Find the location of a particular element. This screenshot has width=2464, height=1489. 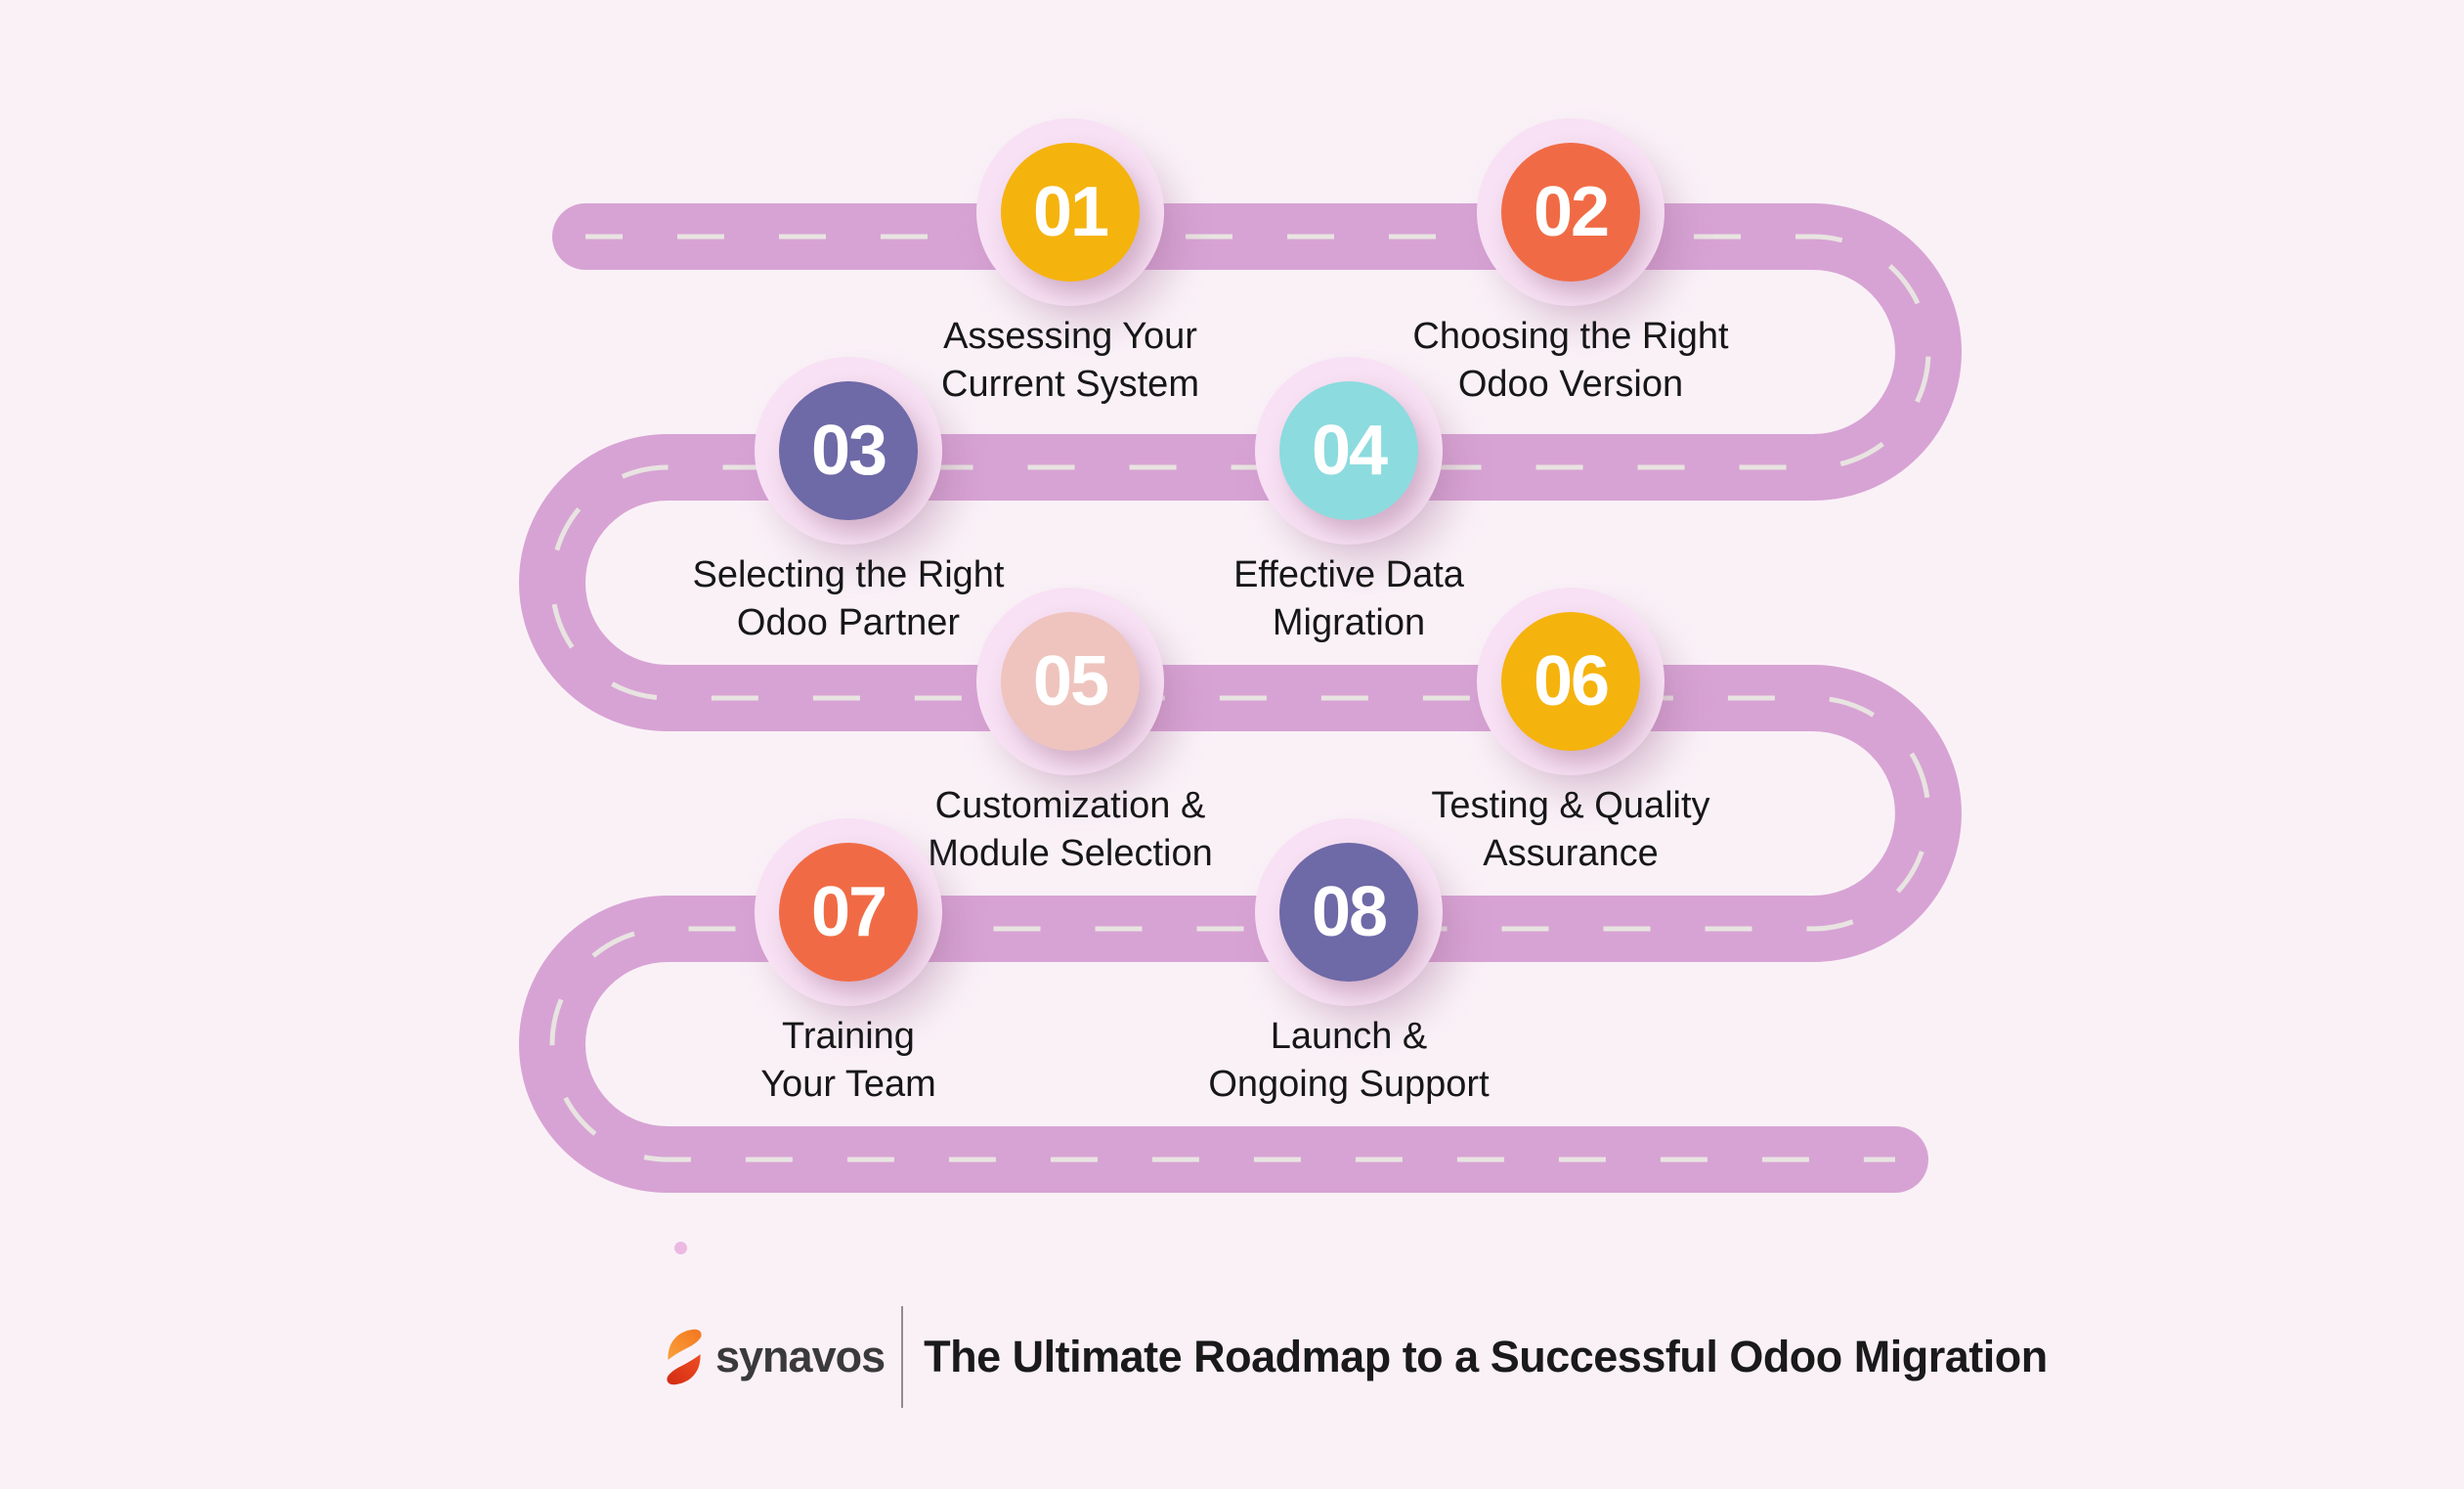

synavos-logo-icon is located at coordinates (684, 1357).